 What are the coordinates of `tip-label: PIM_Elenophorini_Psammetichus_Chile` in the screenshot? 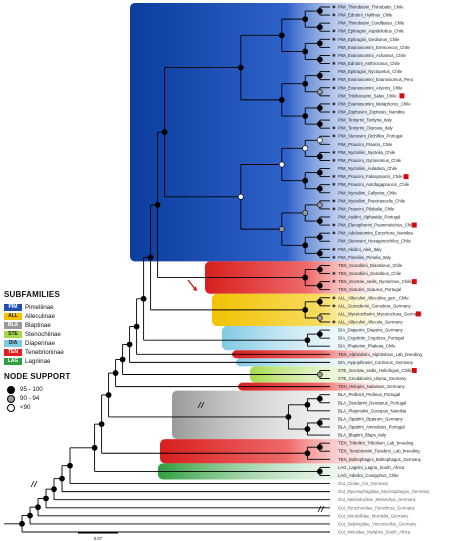 It's located at (376, 225).